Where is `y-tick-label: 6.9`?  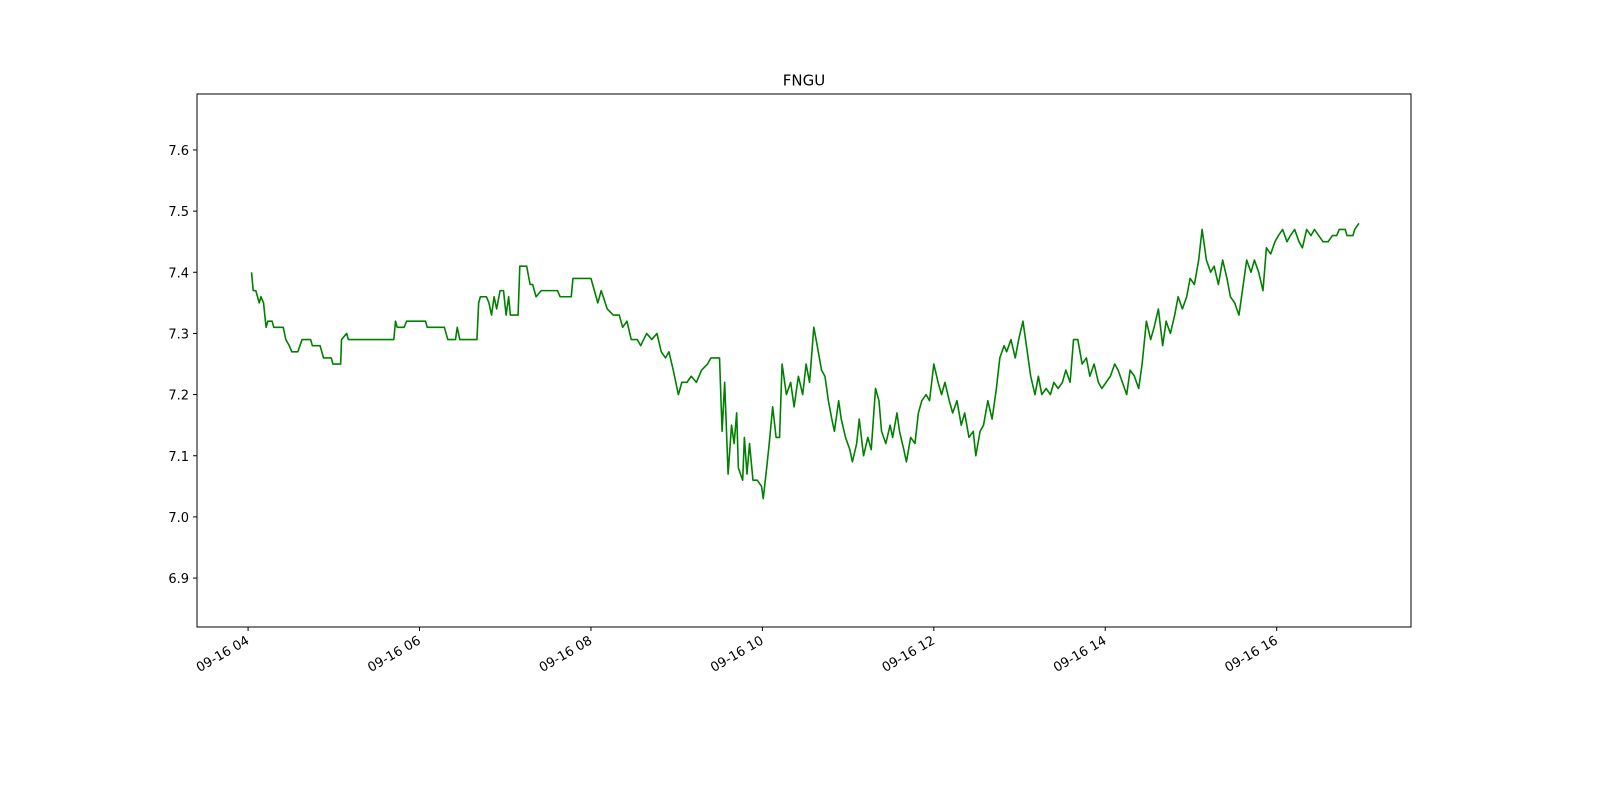 y-tick-label: 6.9 is located at coordinates (178, 579).